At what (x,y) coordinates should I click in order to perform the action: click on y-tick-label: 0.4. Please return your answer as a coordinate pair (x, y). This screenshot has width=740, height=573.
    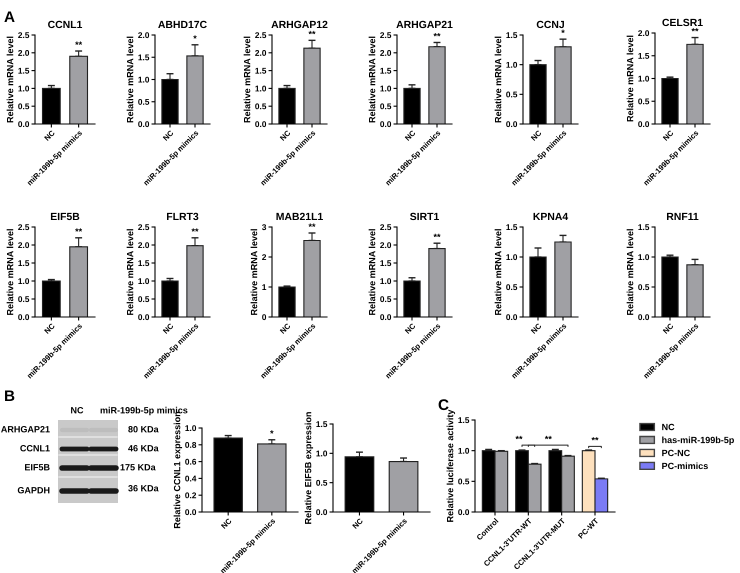
    Looking at the image, I should click on (190, 479).